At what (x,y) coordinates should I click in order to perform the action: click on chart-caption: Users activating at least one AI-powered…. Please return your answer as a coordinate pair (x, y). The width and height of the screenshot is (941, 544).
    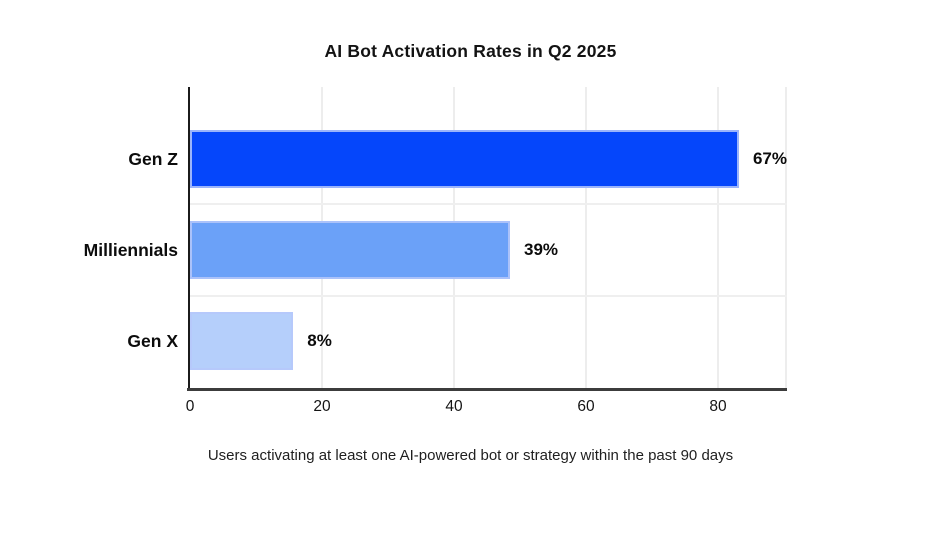
    Looking at the image, I should click on (470, 455).